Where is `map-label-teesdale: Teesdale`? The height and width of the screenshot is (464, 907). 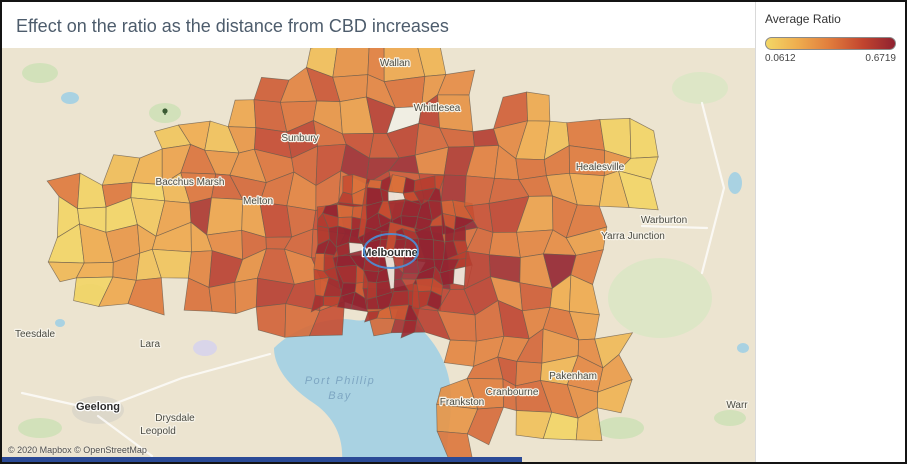
map-label-teesdale: Teesdale is located at coordinates (35, 334).